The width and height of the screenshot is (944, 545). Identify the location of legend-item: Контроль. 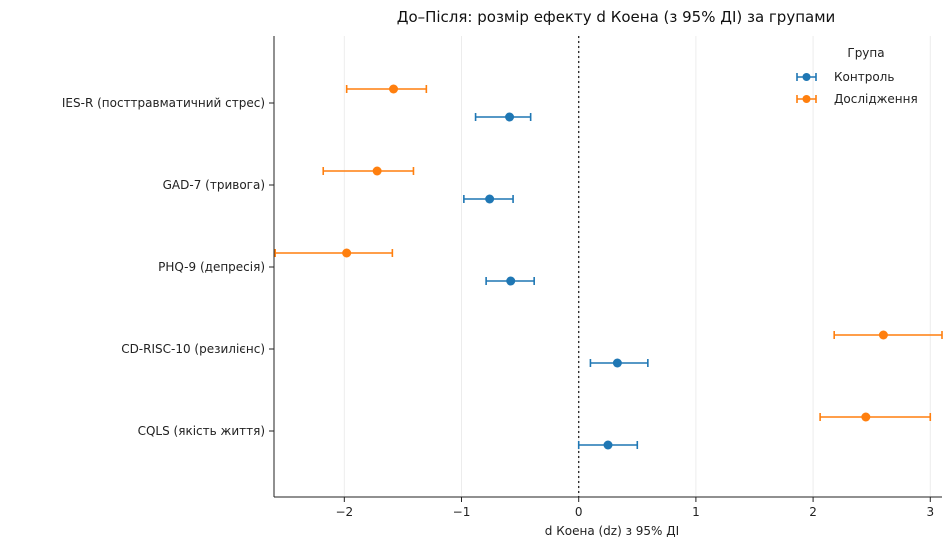
(845, 77).